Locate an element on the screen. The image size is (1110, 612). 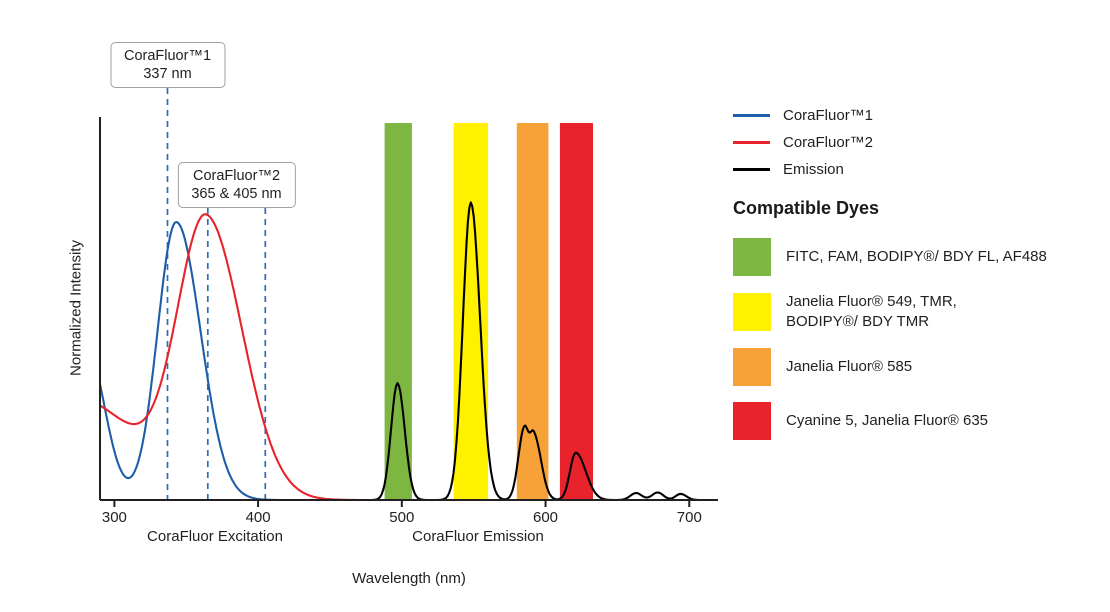
axis-group-label: CoraFluor Emission is located at coordinates (478, 536).